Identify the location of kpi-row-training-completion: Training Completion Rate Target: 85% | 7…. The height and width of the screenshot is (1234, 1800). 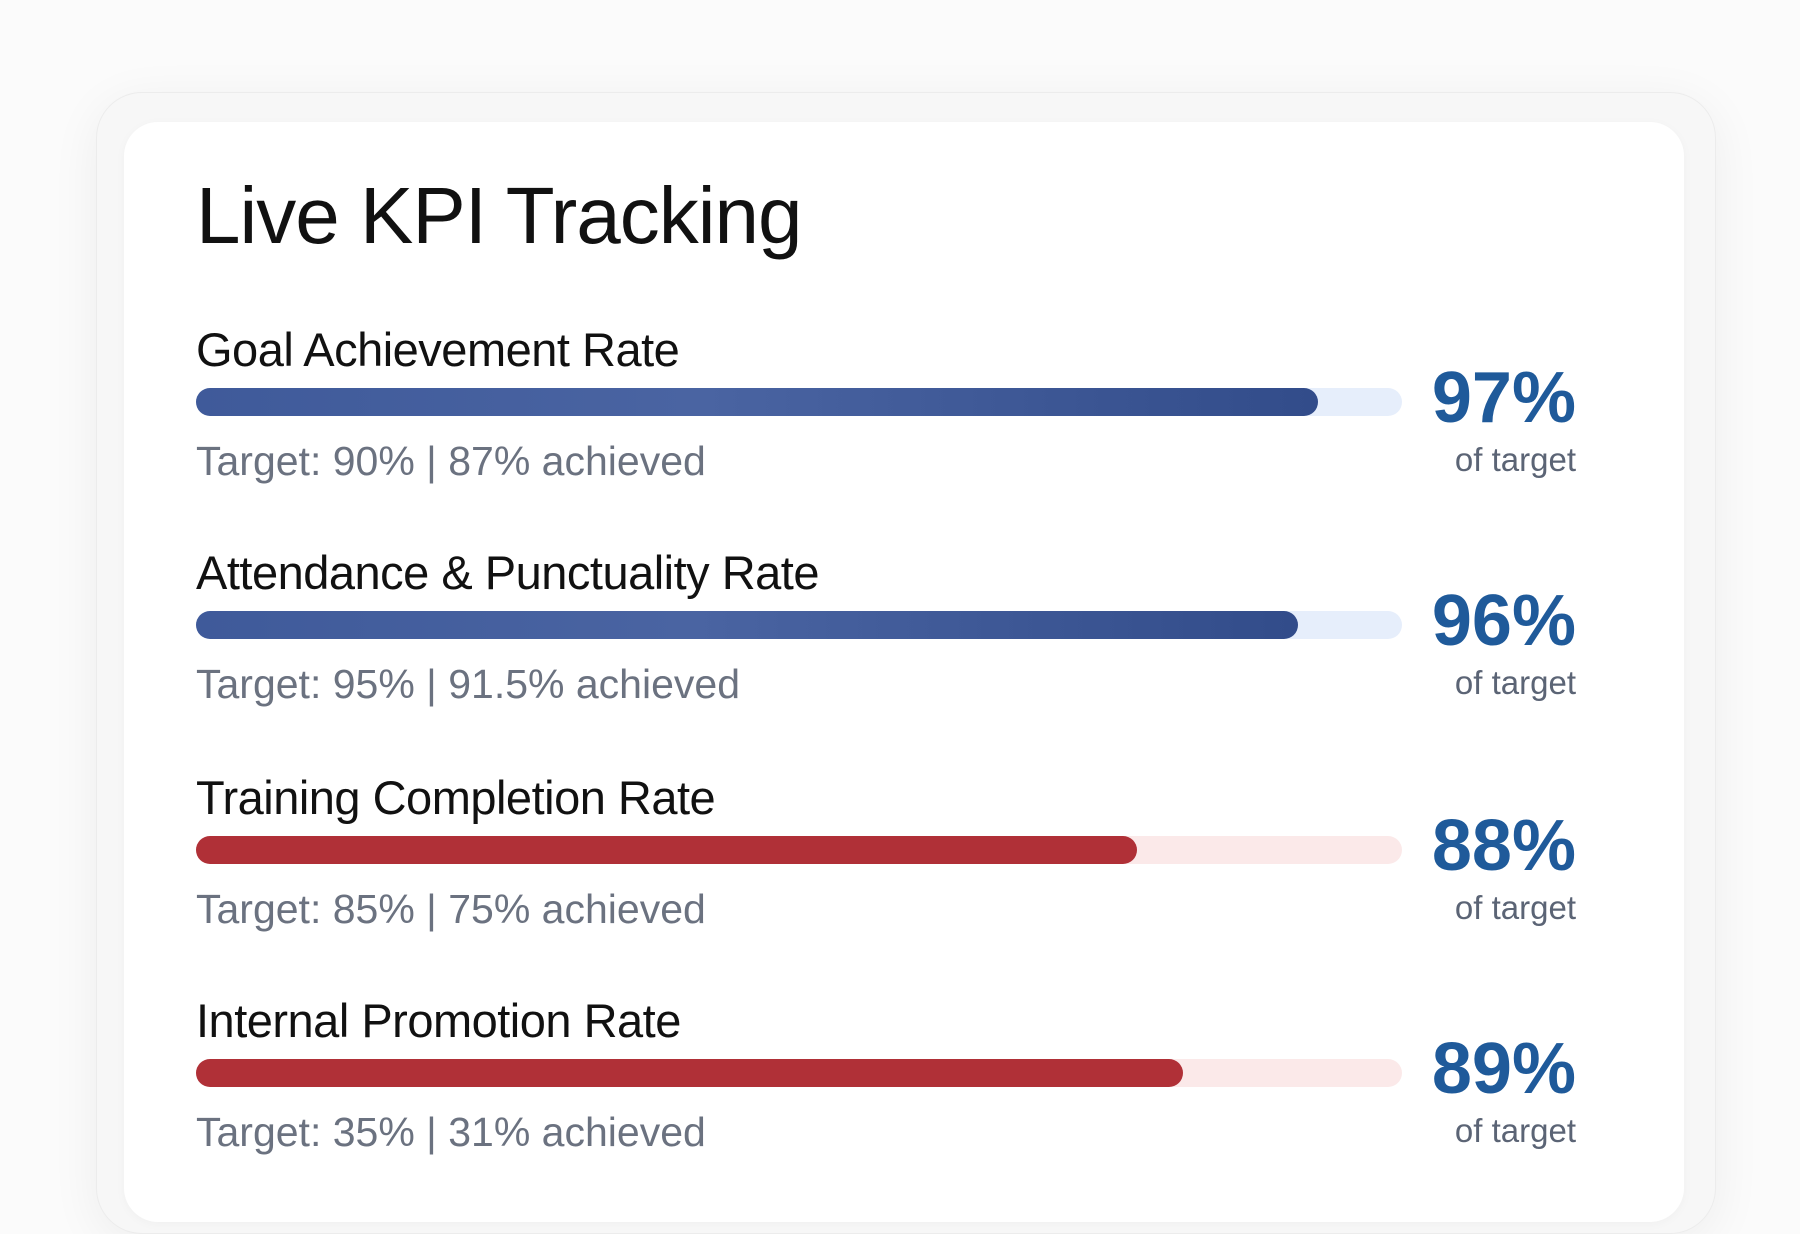
(886, 855).